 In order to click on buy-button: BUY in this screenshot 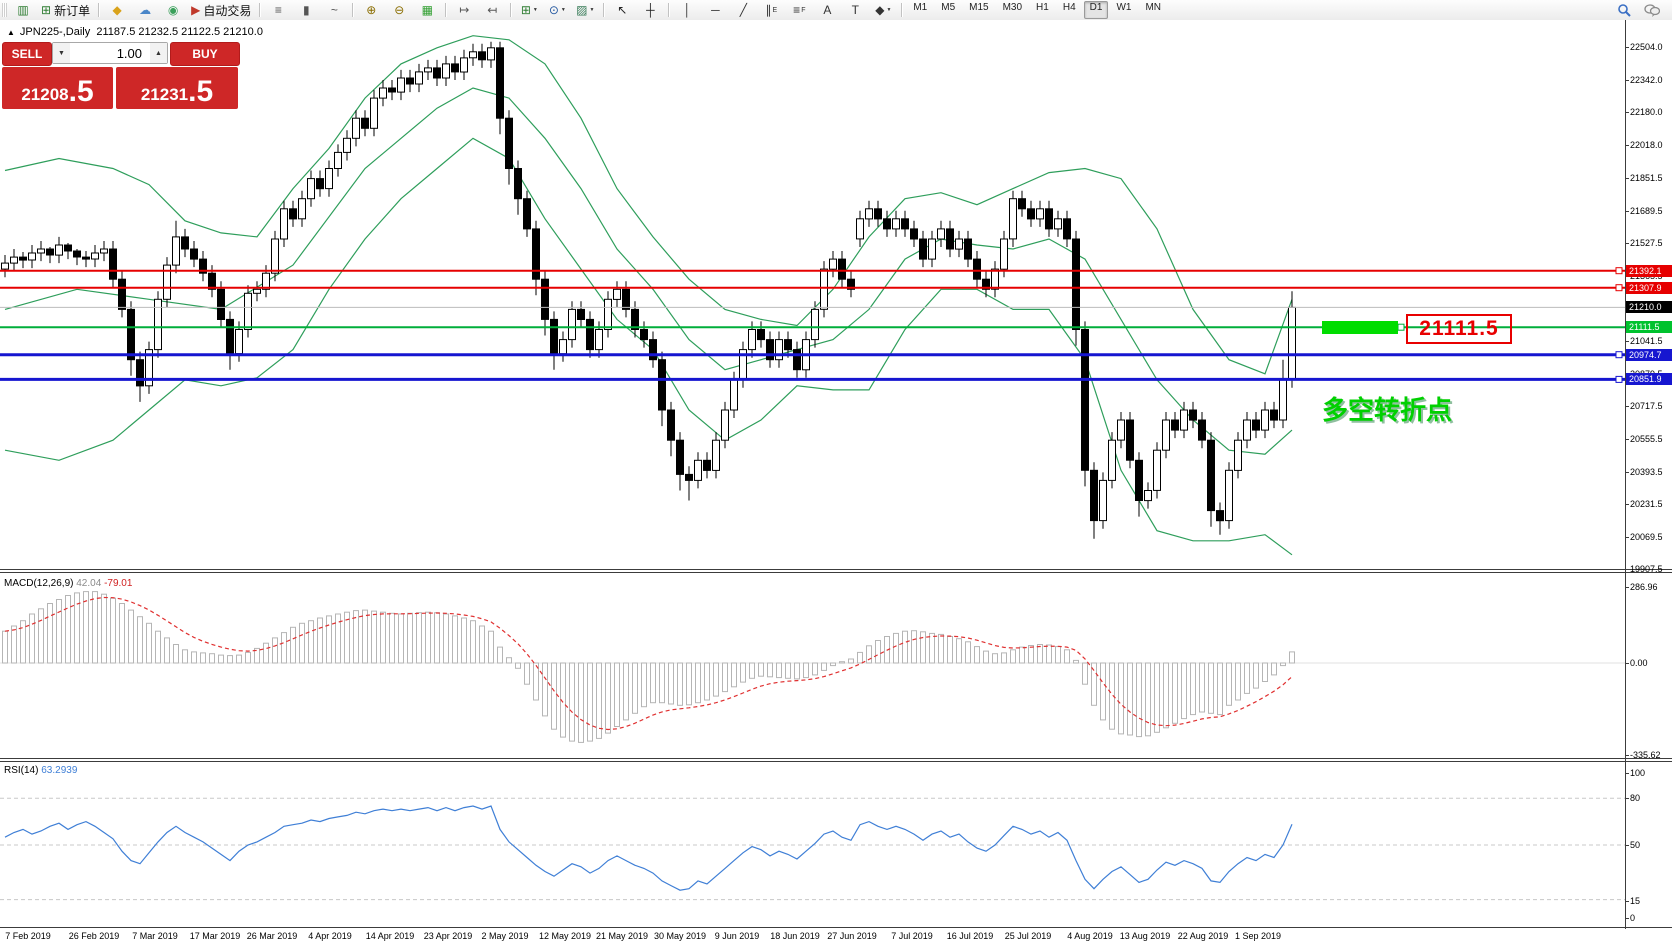, I will do `click(205, 54)`.